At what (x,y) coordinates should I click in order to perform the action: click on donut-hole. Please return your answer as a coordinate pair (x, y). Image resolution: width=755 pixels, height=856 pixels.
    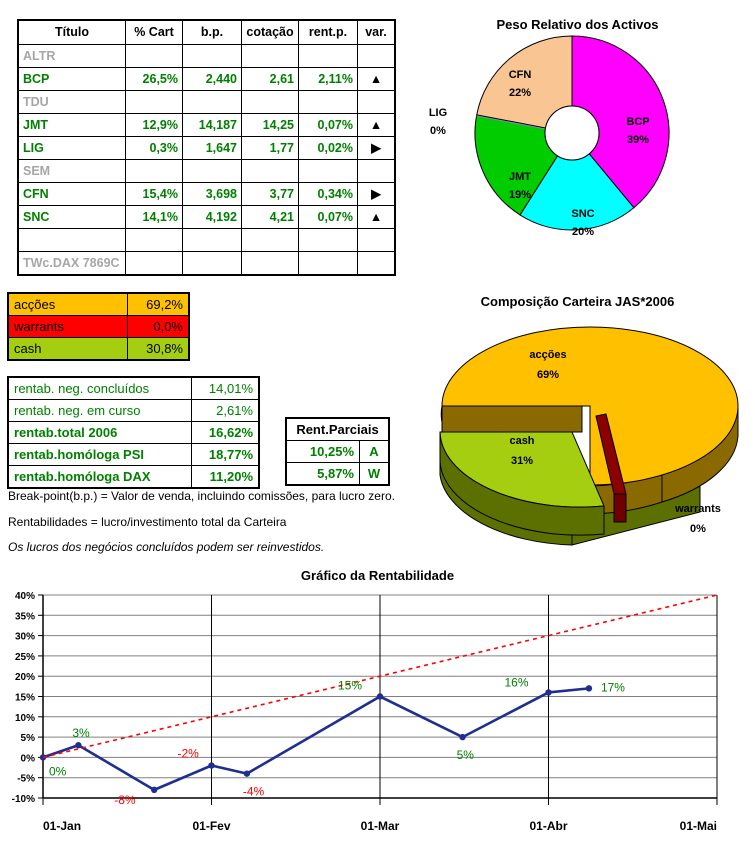
    Looking at the image, I should click on (572, 133).